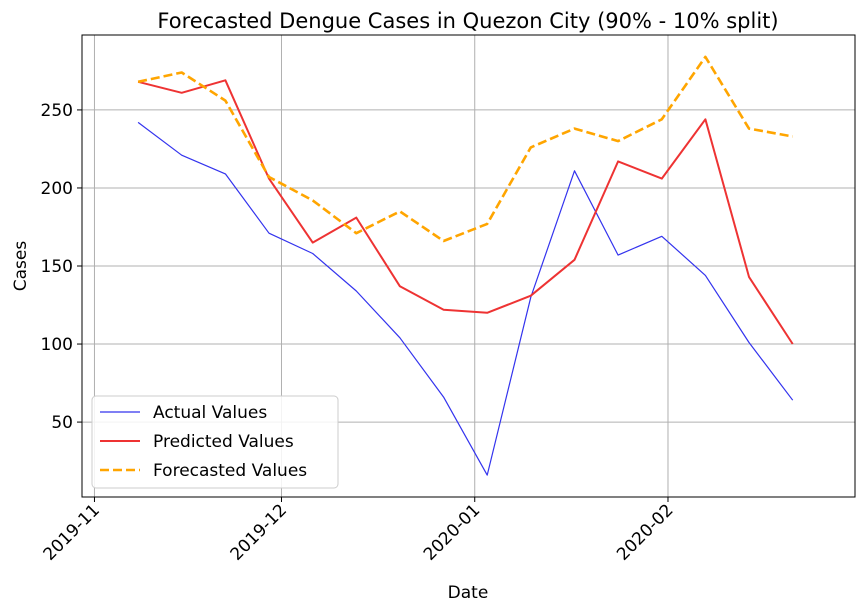 The height and width of the screenshot is (613, 866). What do you see at coordinates (230, 471) in the screenshot?
I see `legend-label: Forecasted Values` at bounding box center [230, 471].